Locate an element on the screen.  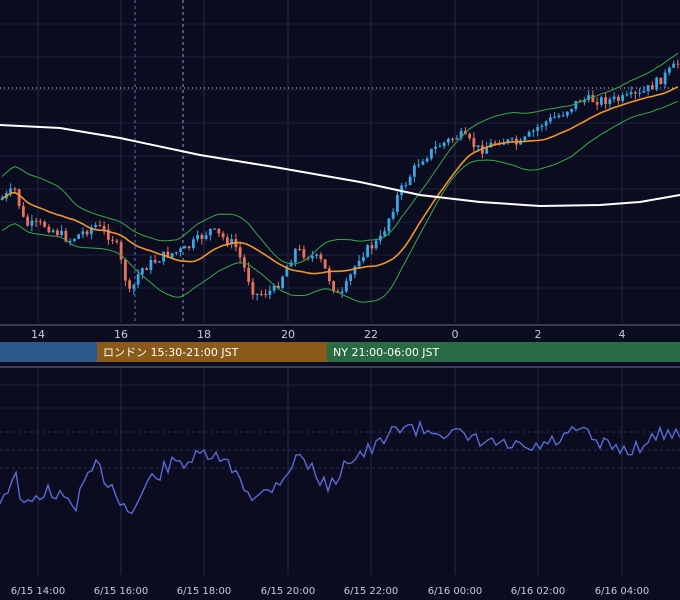
session-bars: ロンドン 15:30-21:00 JST NY 21:00-06:00 JST is located at coordinates (340, 352).